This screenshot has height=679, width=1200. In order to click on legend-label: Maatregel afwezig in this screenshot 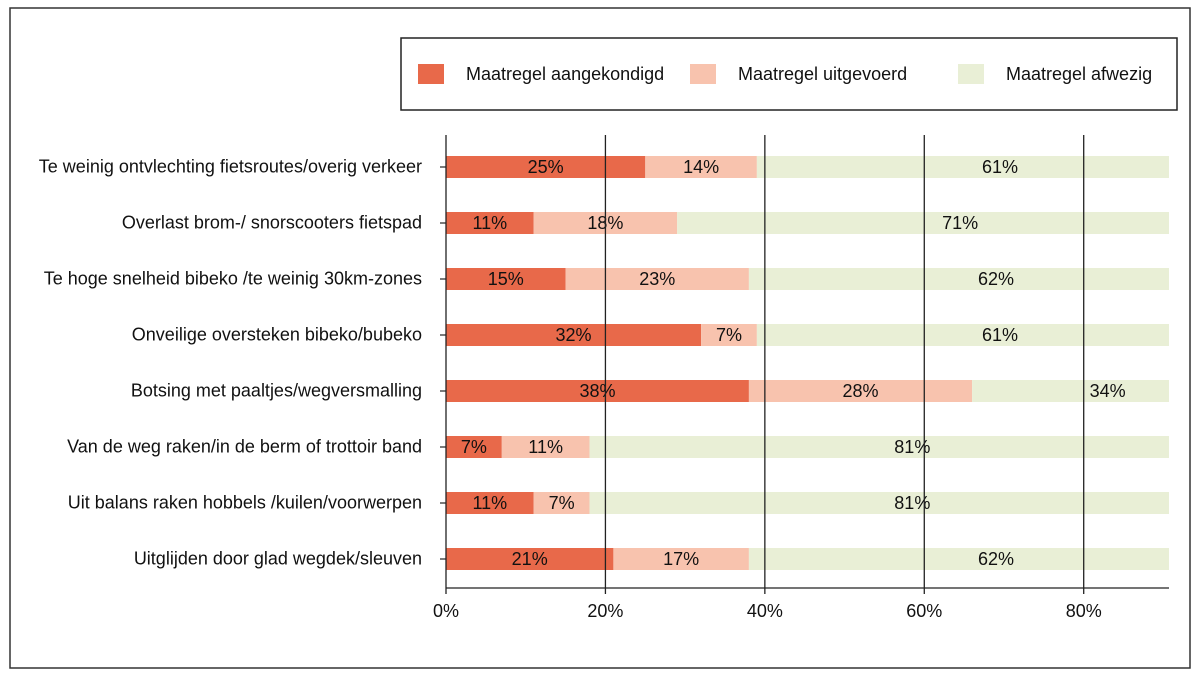, I will do `click(1079, 74)`.